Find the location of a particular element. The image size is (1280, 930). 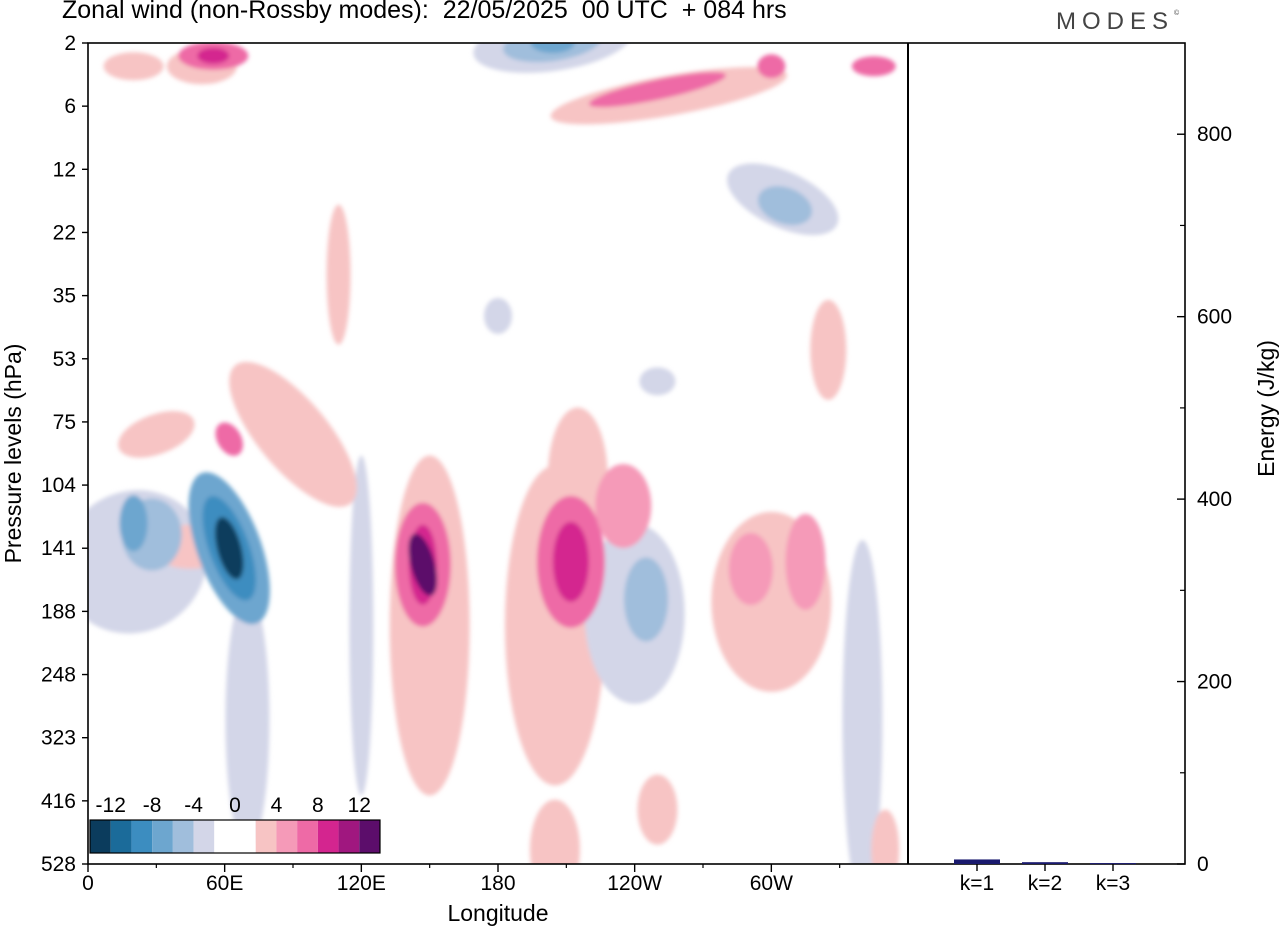

colorbar-label: 4 is located at coordinates (277, 805).